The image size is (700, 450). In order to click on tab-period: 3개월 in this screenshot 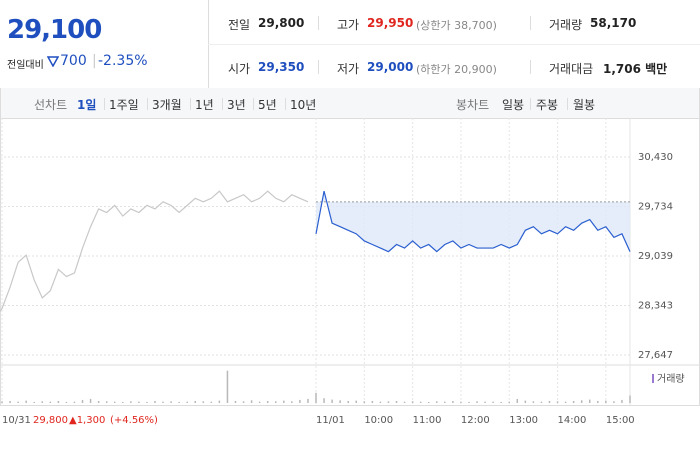, I will do `click(167, 105)`.